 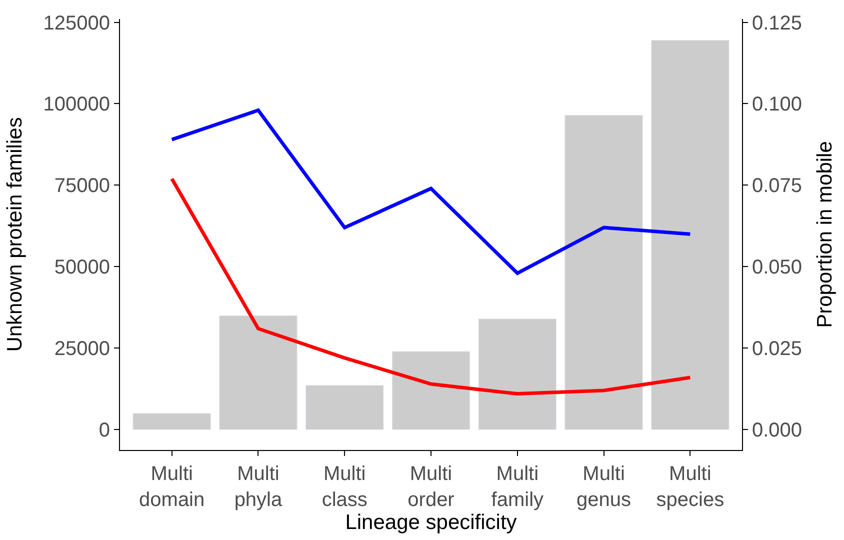 I want to click on y-tick-label: 50000, so click(x=82, y=267).